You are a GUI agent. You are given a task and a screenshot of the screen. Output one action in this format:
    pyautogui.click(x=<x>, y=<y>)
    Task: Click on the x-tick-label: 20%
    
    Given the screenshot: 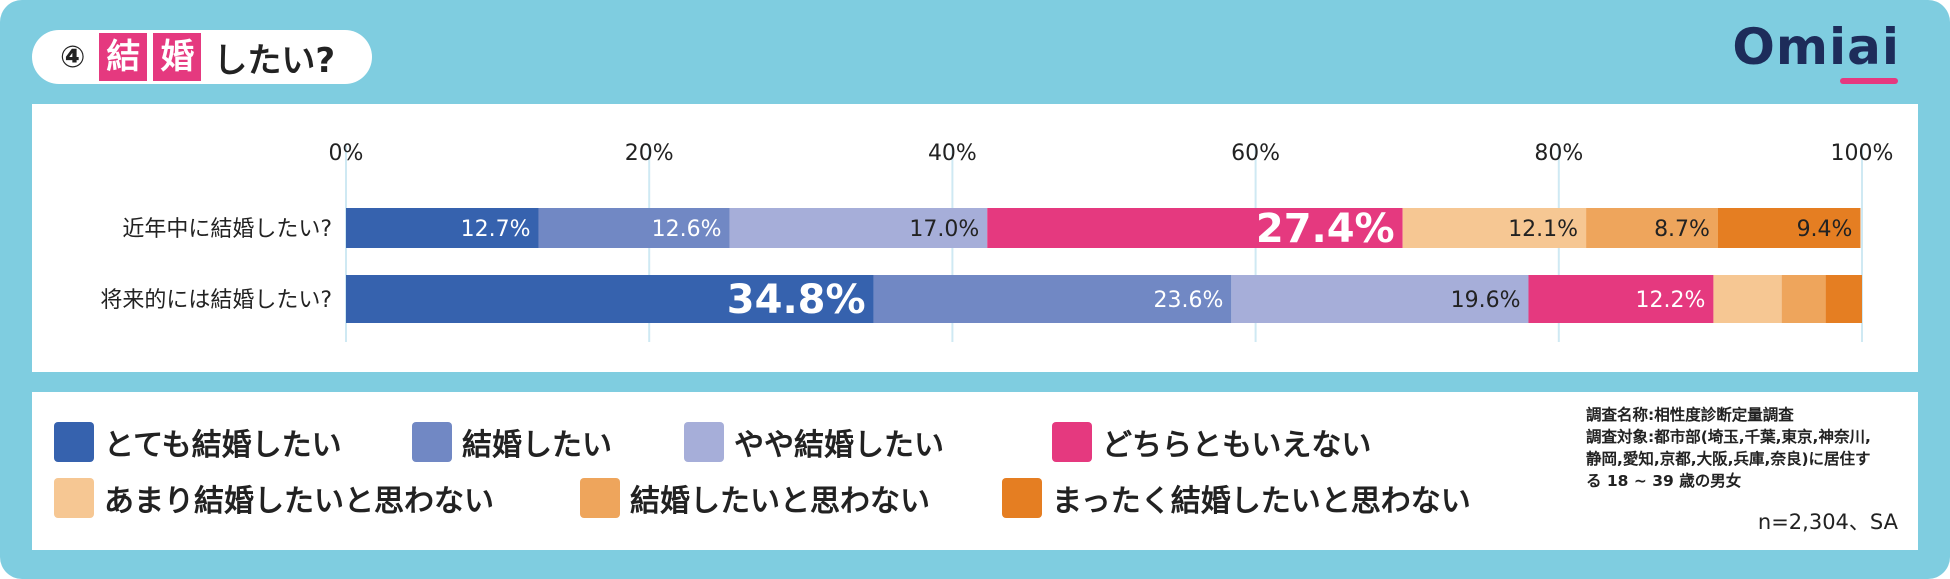 What is the action you would take?
    pyautogui.click(x=649, y=153)
    